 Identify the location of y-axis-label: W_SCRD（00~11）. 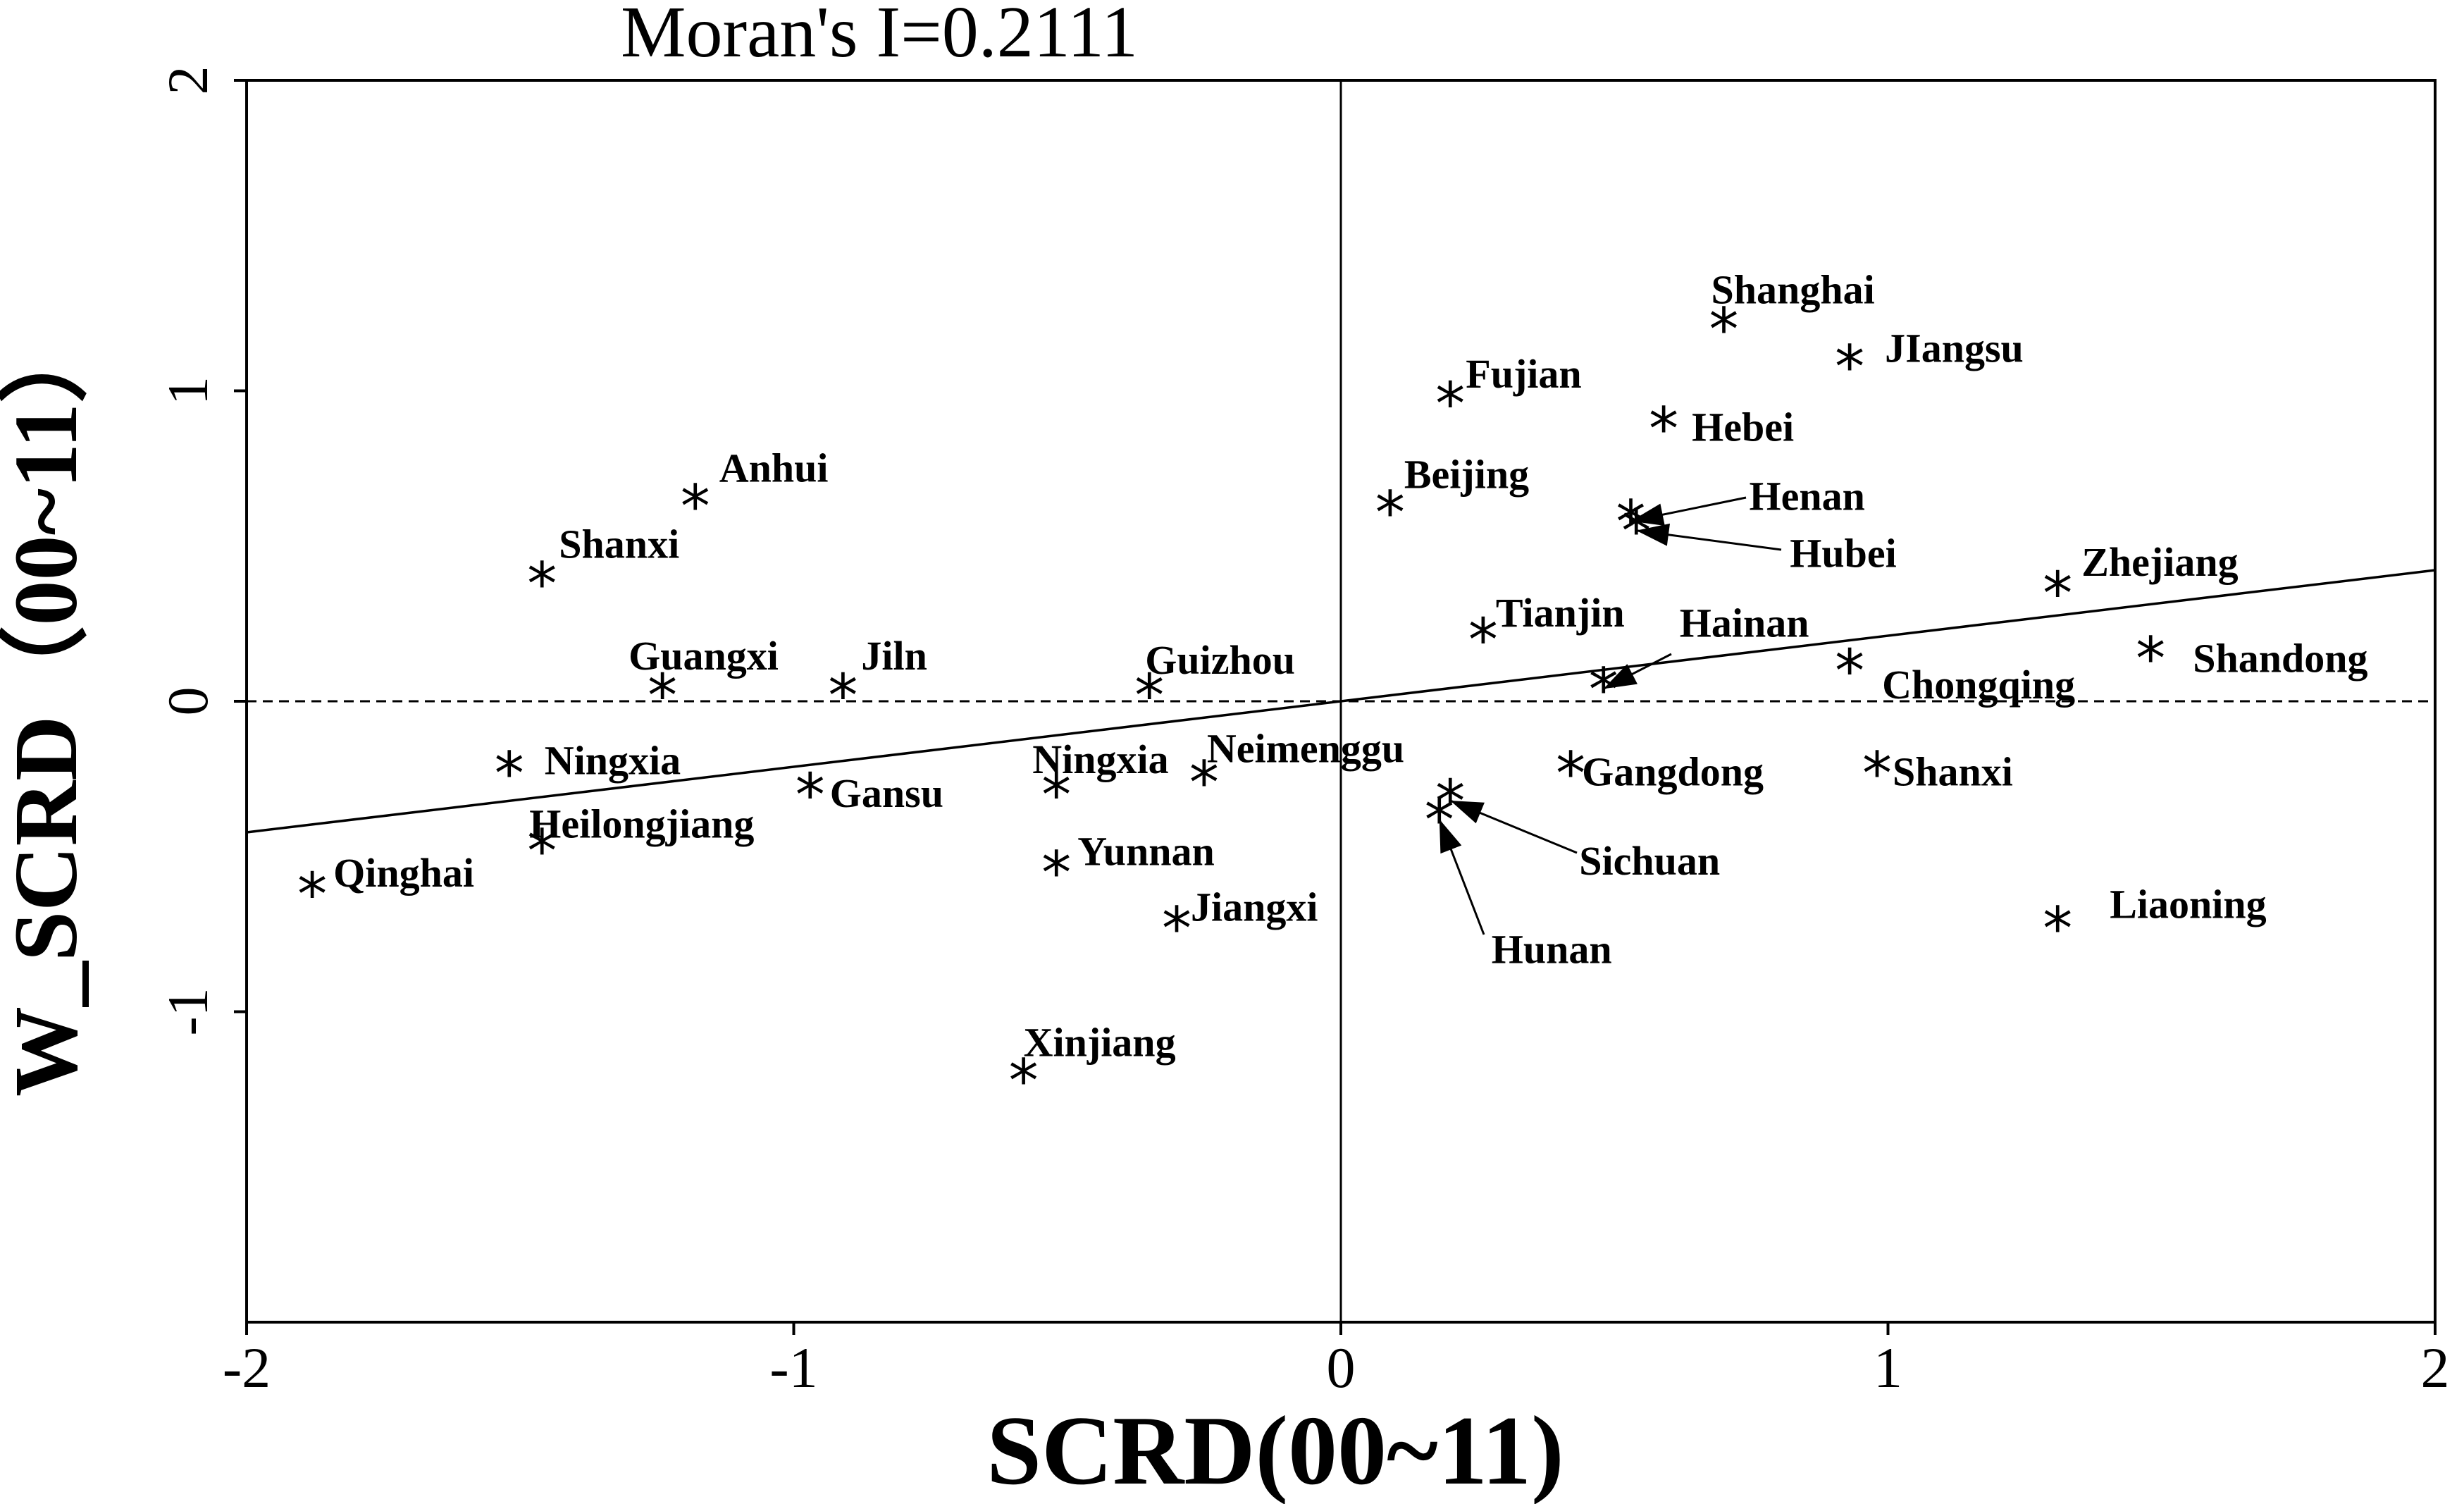
(48, 705).